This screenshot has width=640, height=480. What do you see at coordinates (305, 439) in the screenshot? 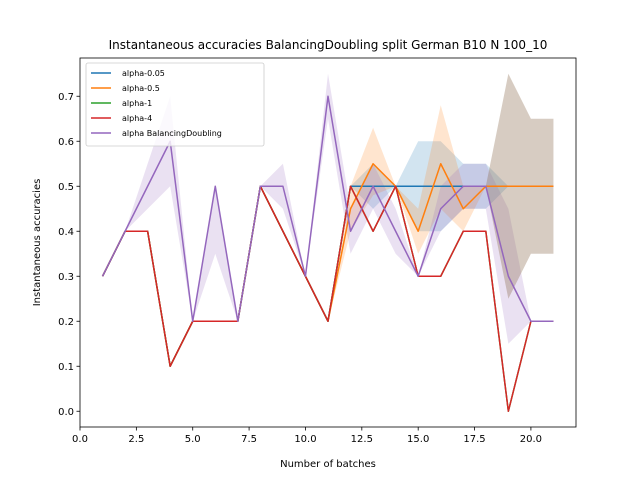
I see `x-tick-label: 10.0` at bounding box center [305, 439].